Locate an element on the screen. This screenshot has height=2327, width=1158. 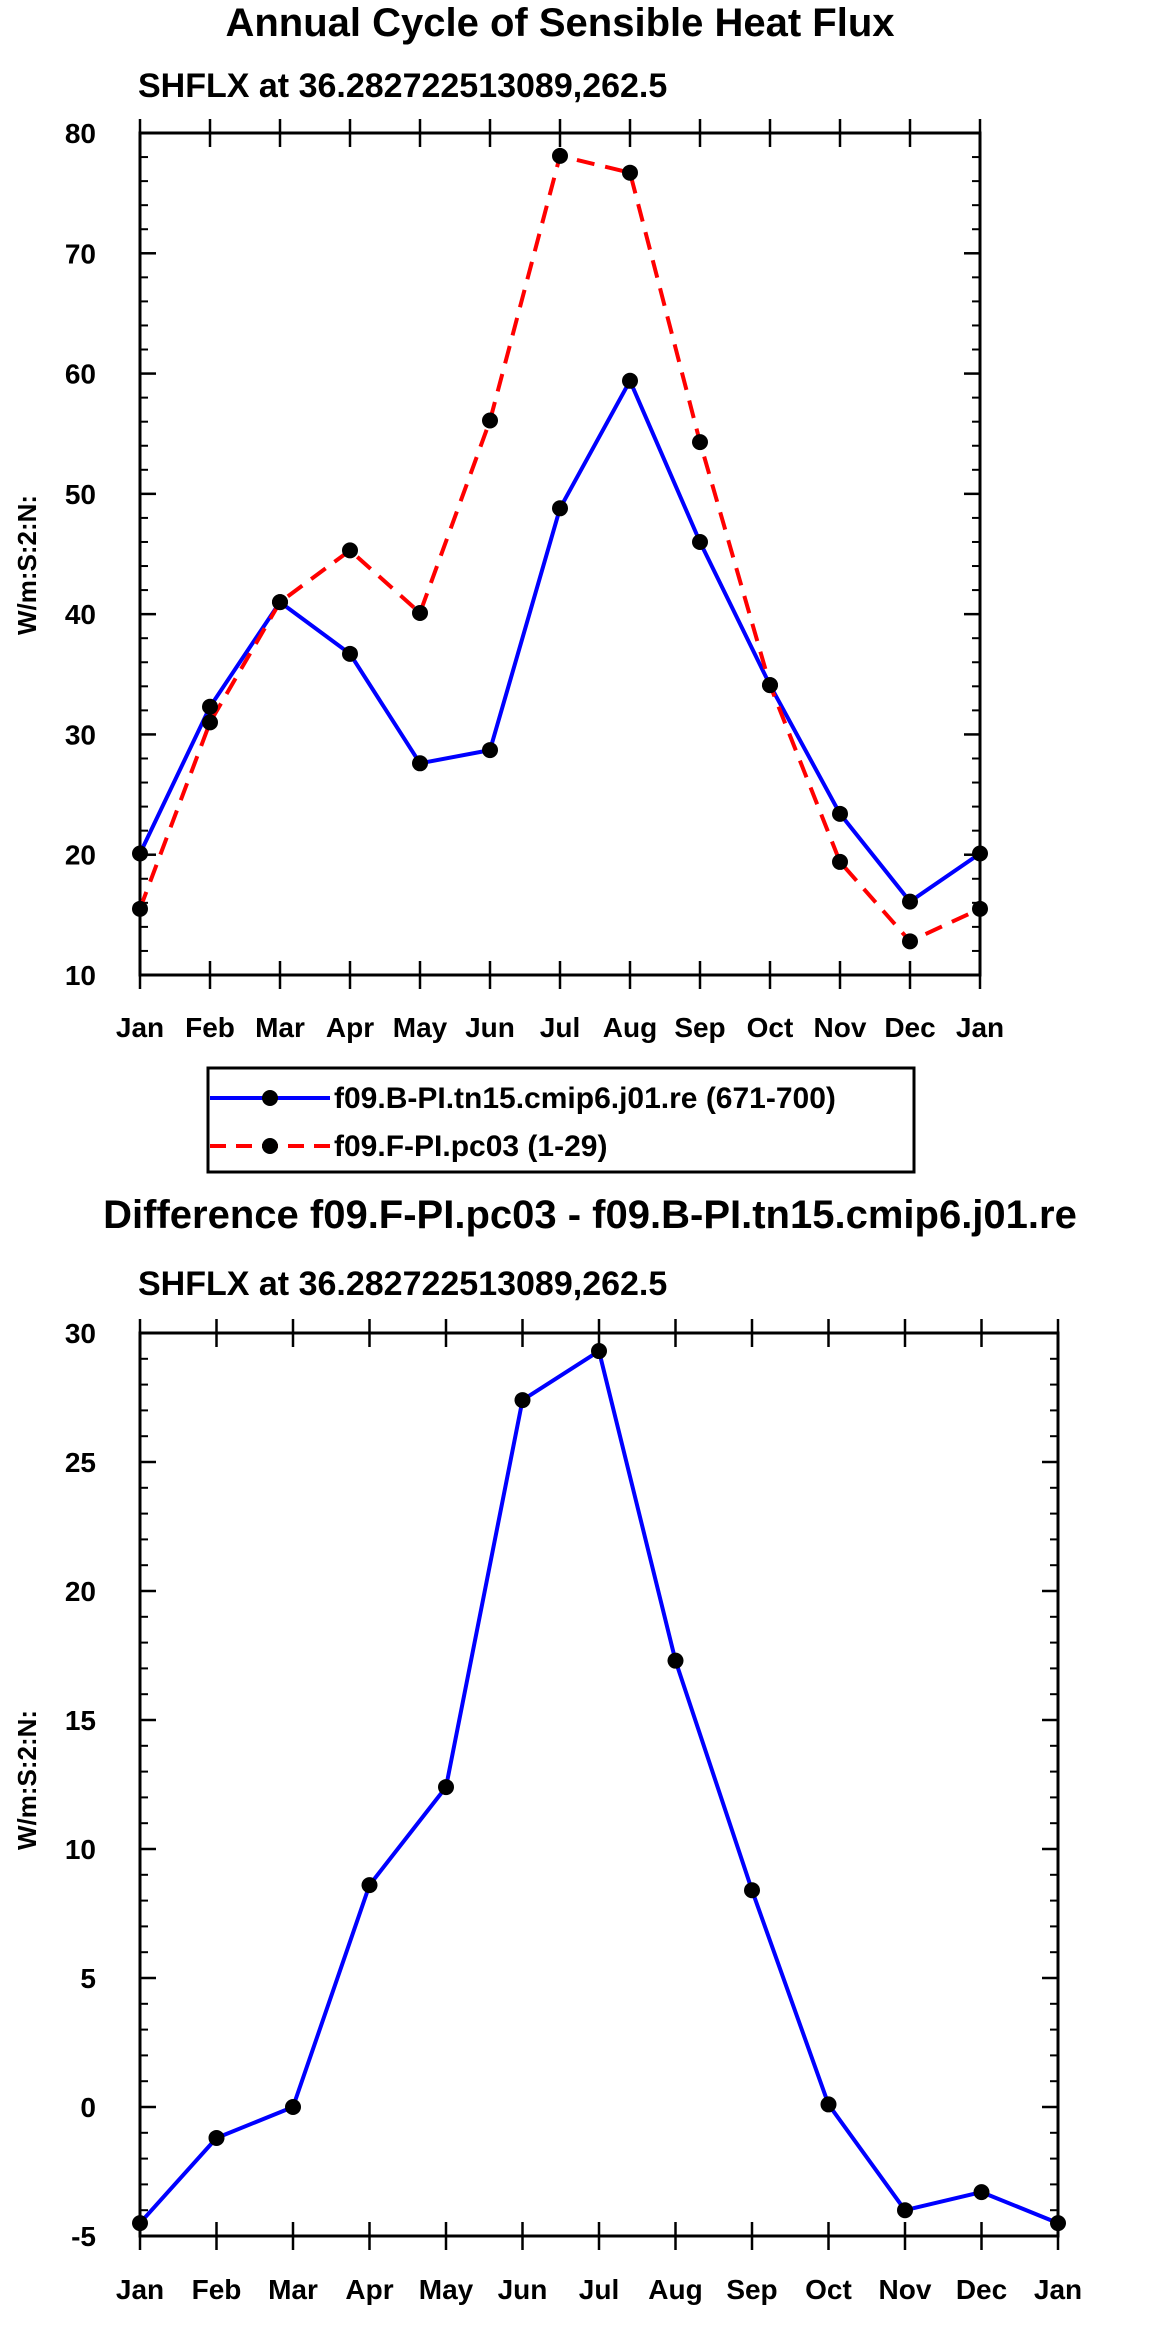
chart1-x-tick-label: Oct is located at coordinates (770, 1027).